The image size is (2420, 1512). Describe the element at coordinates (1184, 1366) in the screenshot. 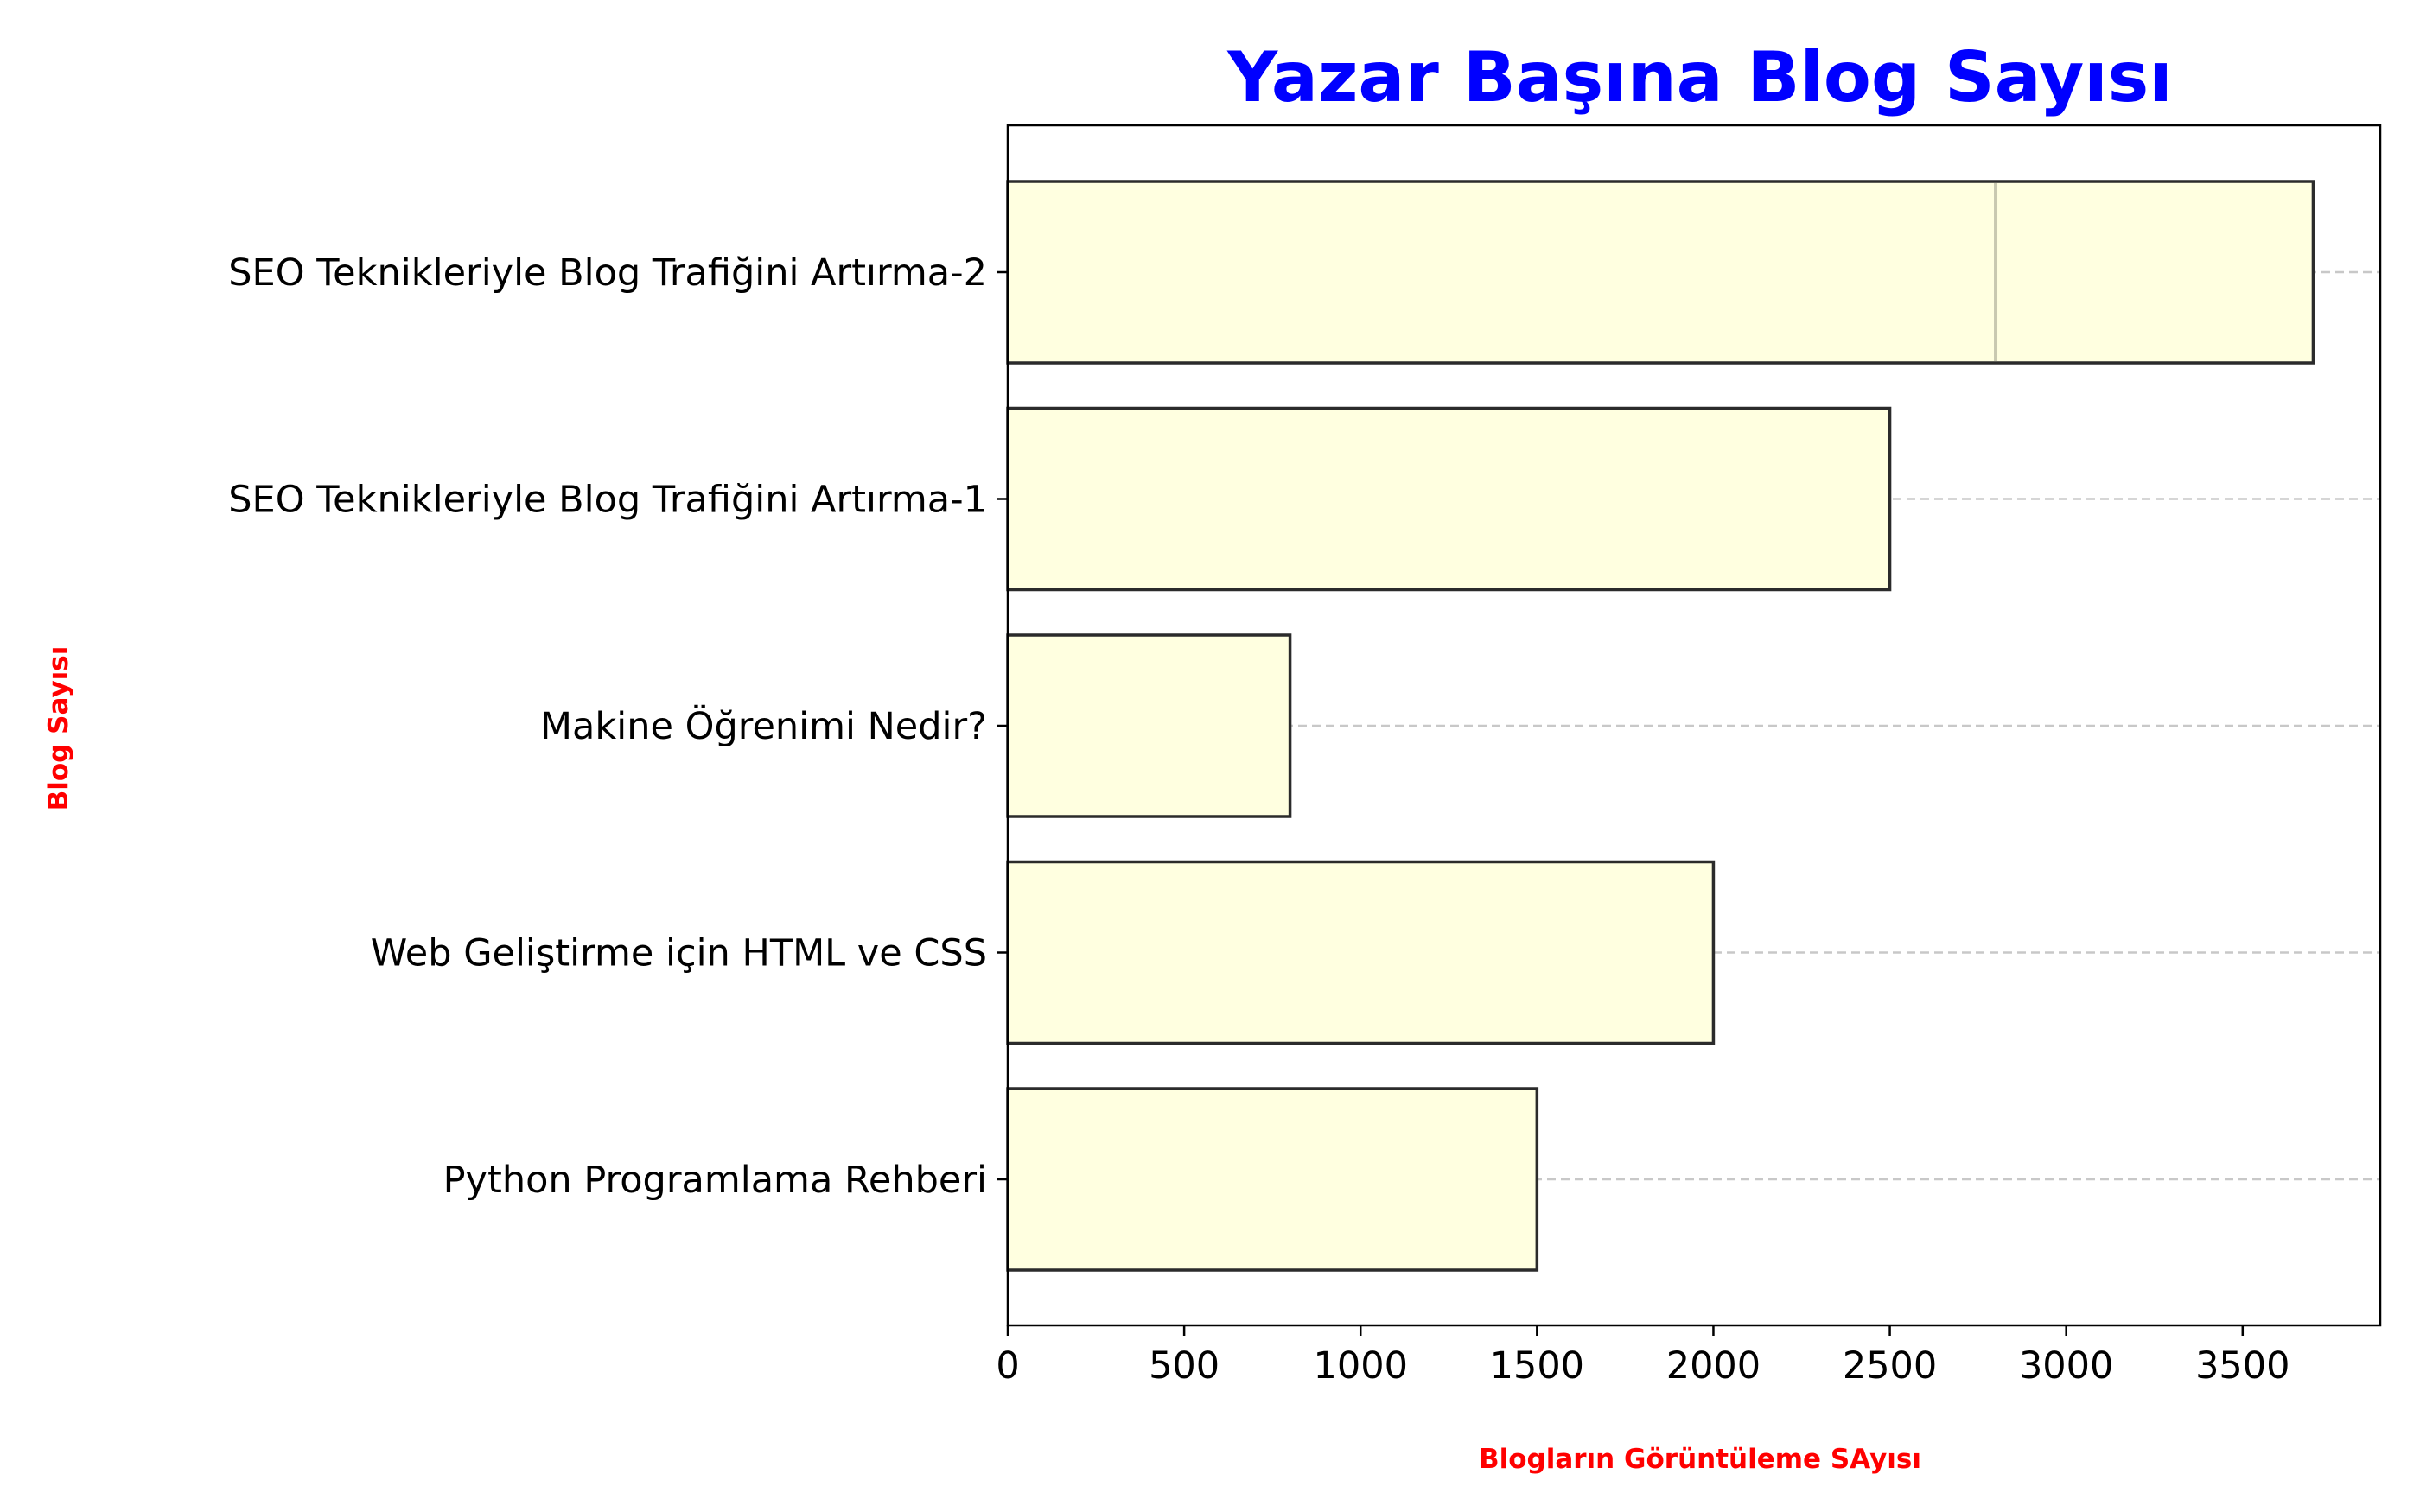

I see `x-tick-label: 500` at that location.